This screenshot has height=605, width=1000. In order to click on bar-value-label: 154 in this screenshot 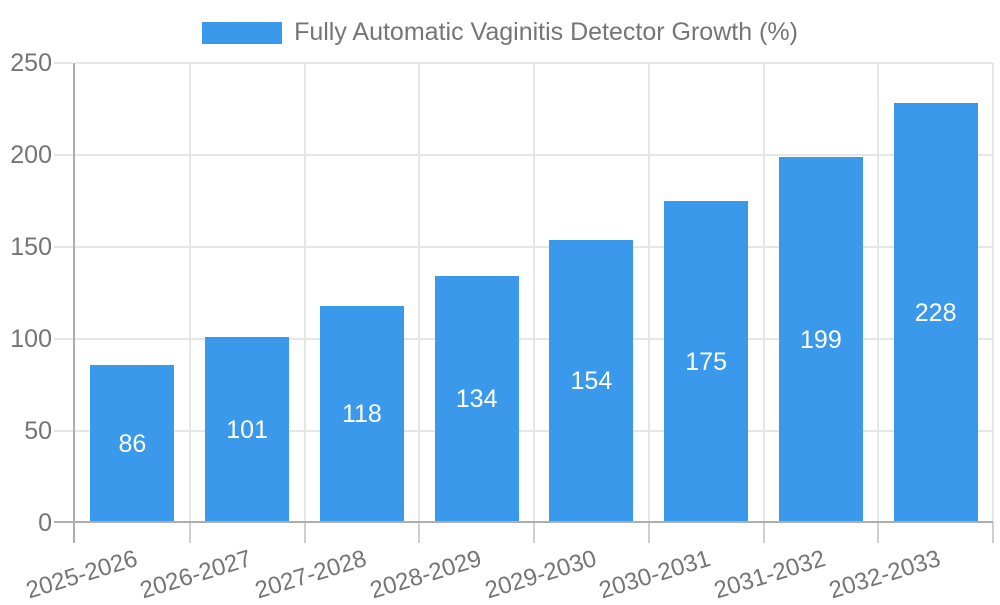, I will do `click(591, 381)`.